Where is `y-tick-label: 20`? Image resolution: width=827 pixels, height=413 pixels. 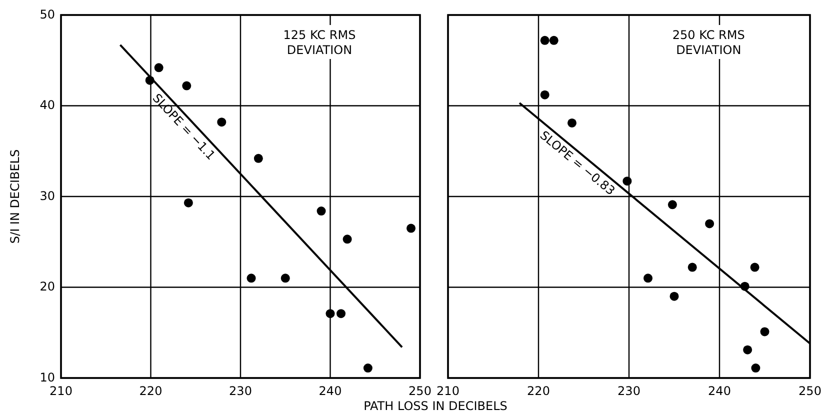 y-tick-label: 20 is located at coordinates (47, 287).